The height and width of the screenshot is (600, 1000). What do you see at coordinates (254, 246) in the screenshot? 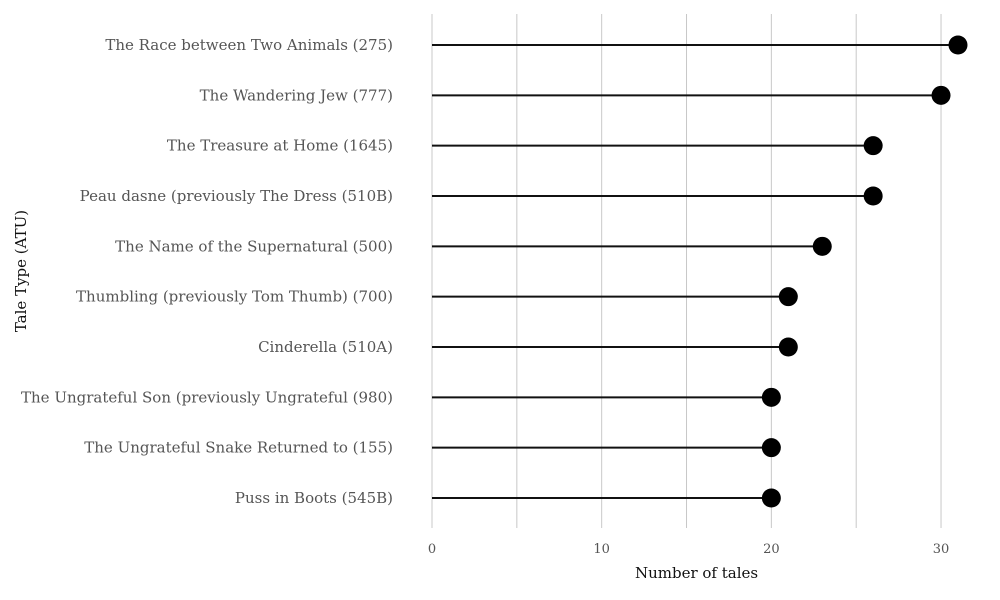
I see `category-label: The Name of the Supernatural (500)` at bounding box center [254, 246].